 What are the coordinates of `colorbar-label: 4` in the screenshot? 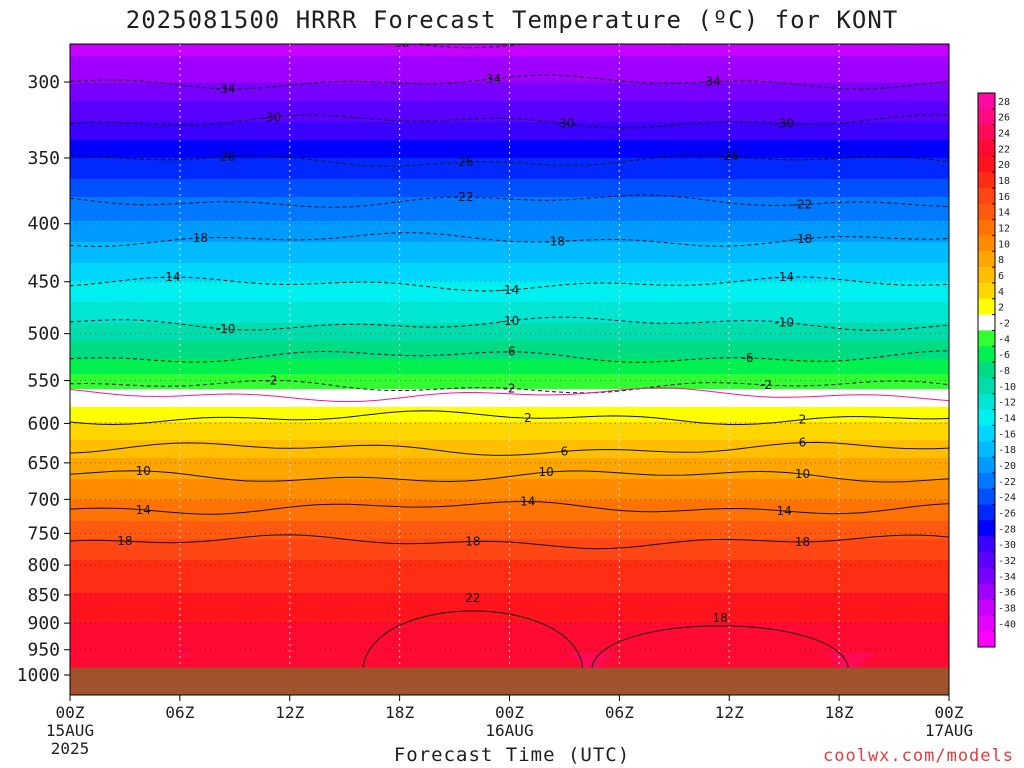 It's located at (1001, 292).